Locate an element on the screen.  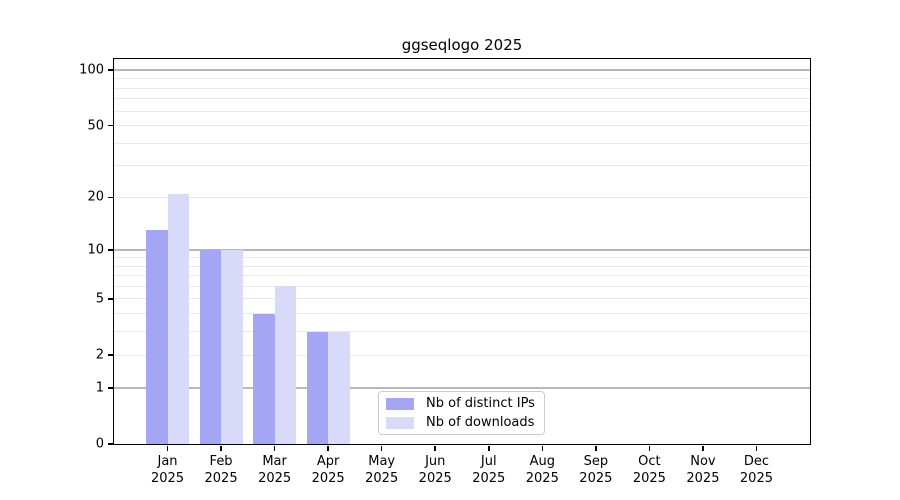
legend-item-distinct-ips: Nb of distinct IPs is located at coordinates (465, 404).